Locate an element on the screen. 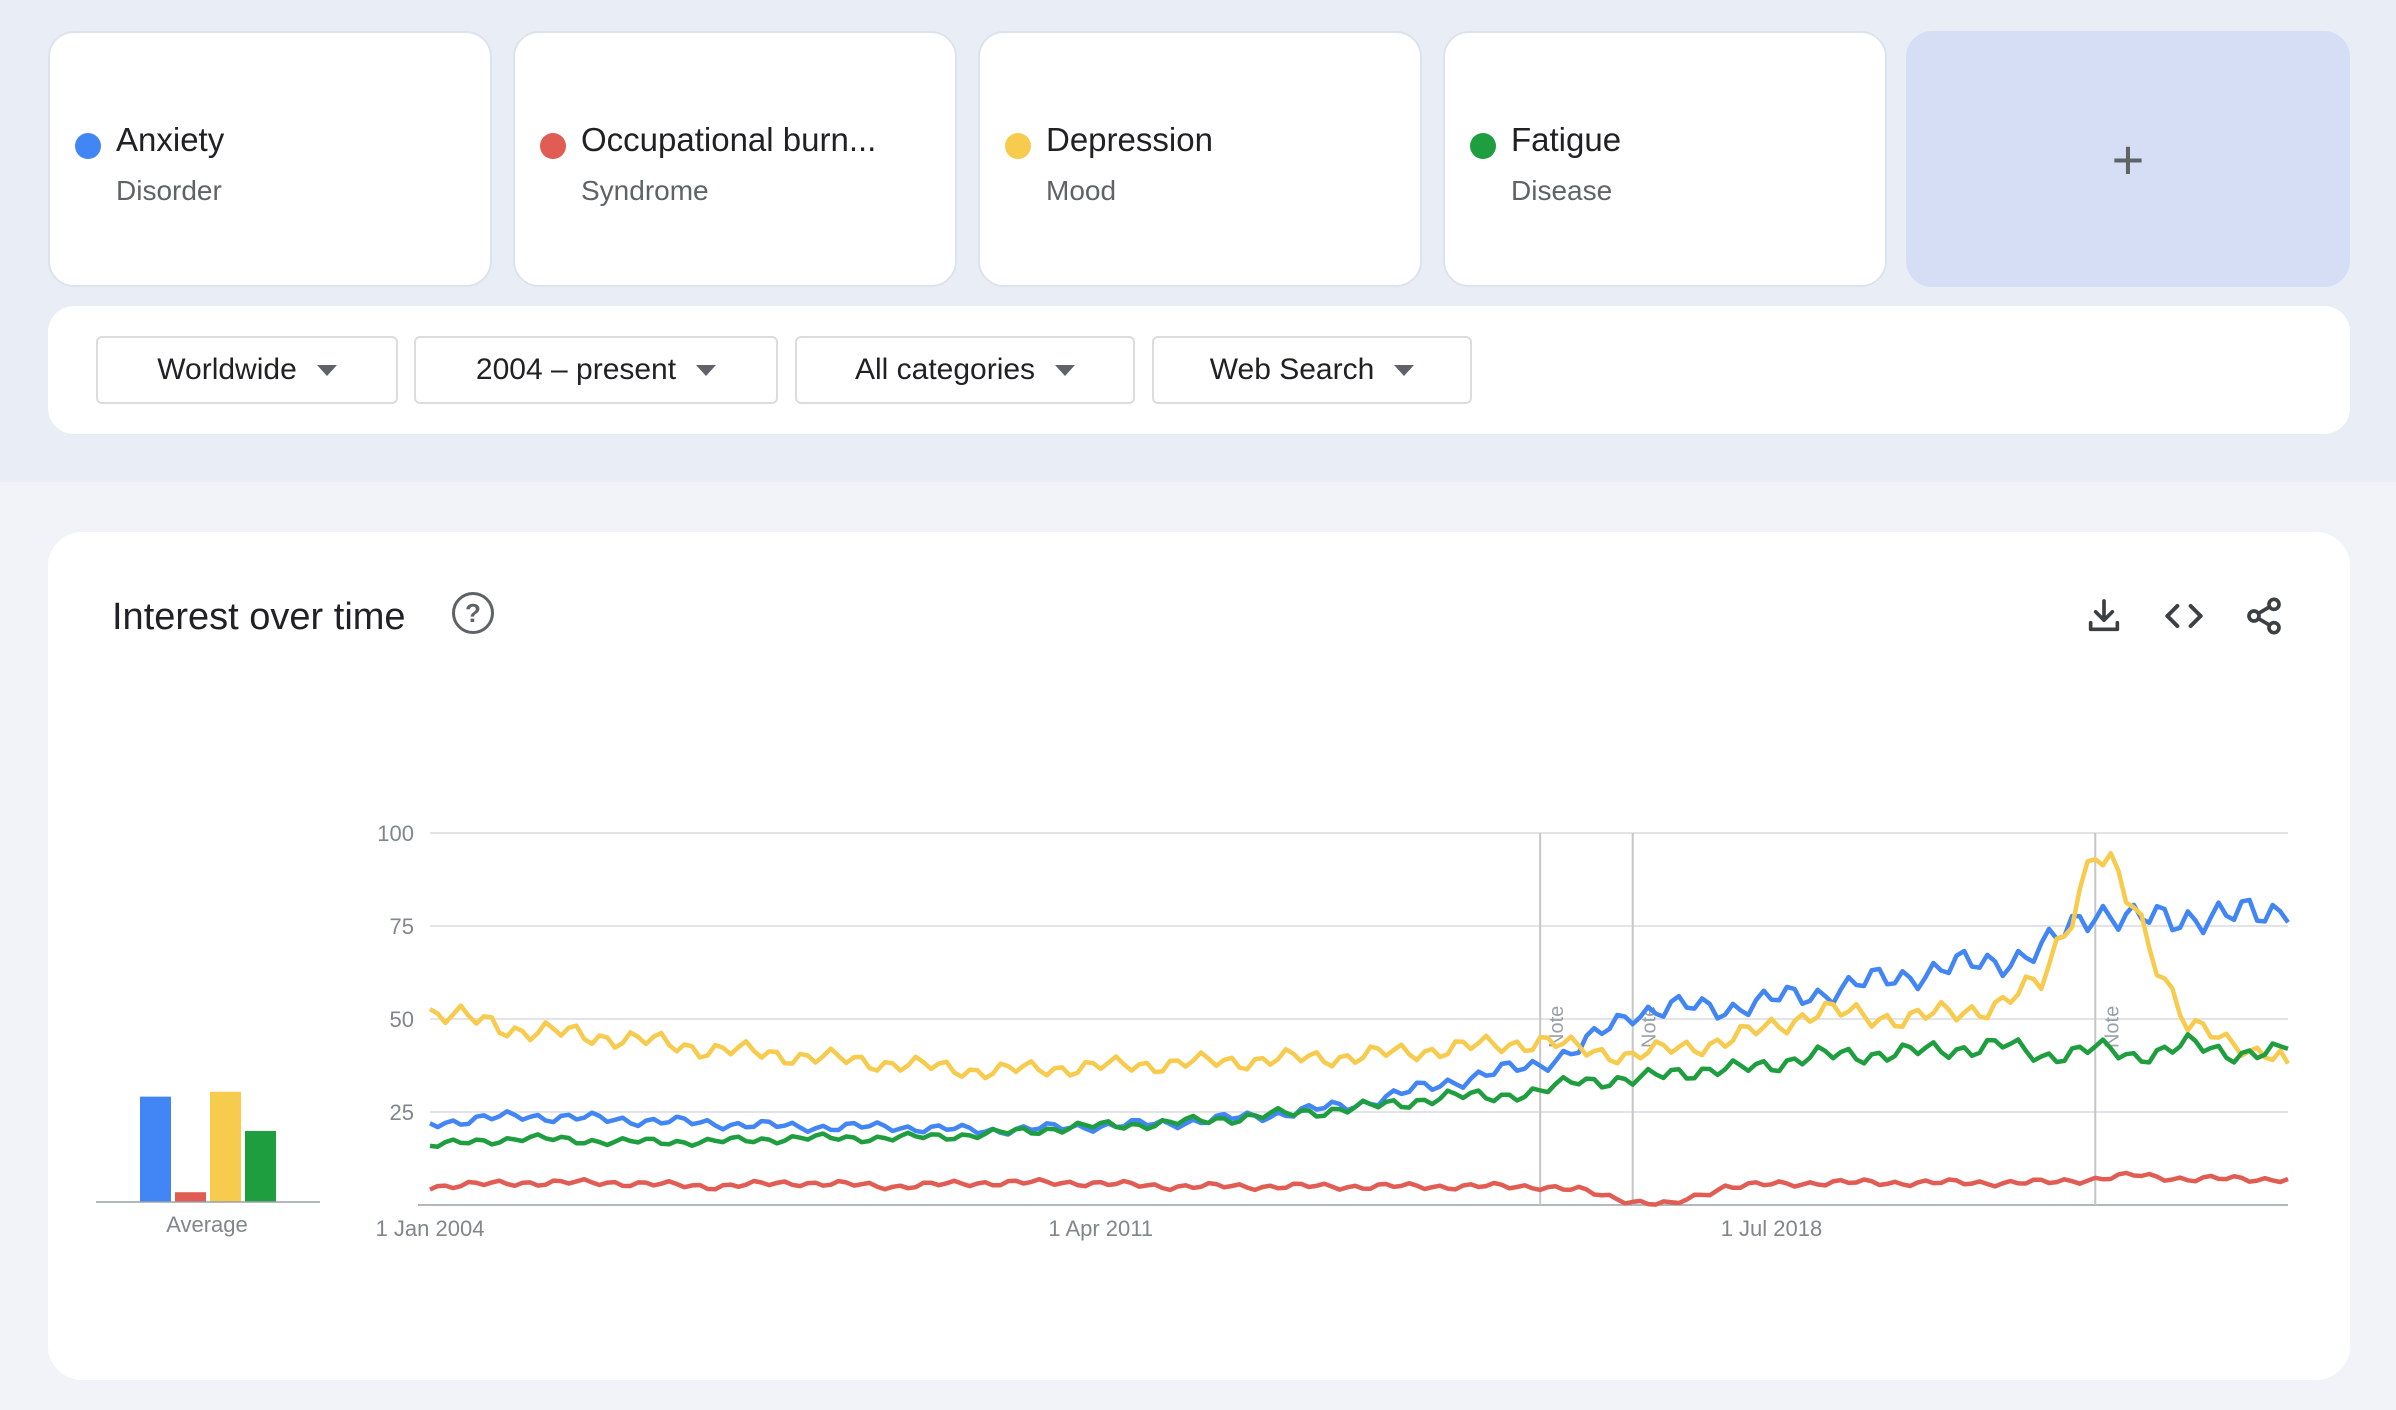 The height and width of the screenshot is (1410, 2396). term-type: Syndrome is located at coordinates (645, 190).